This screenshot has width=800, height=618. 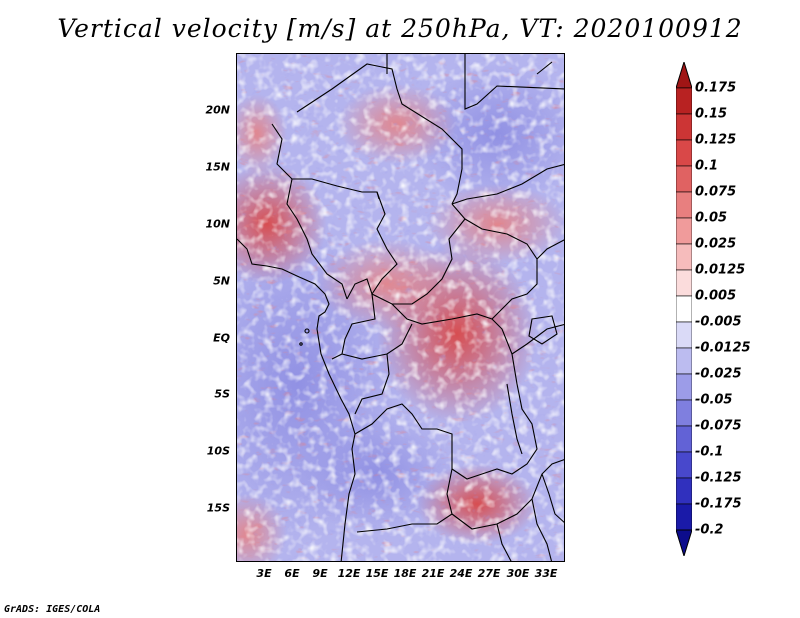 I want to click on colorbar-label: -0.005, so click(x=718, y=322).